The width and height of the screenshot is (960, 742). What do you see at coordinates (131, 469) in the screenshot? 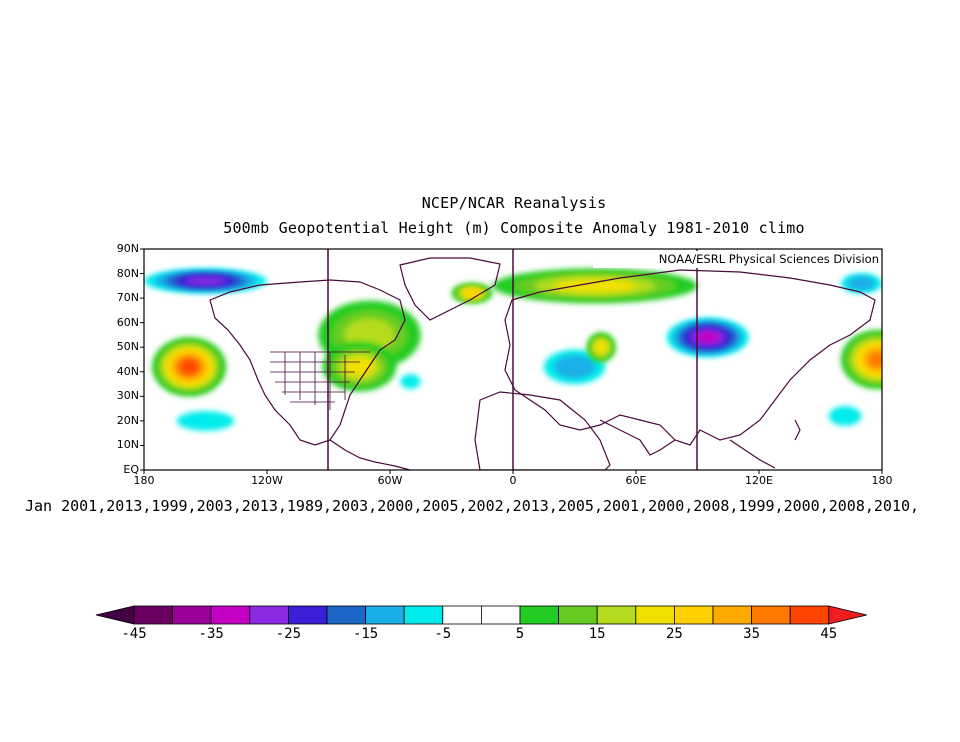
I see `latitude-label: EQ` at bounding box center [131, 469].